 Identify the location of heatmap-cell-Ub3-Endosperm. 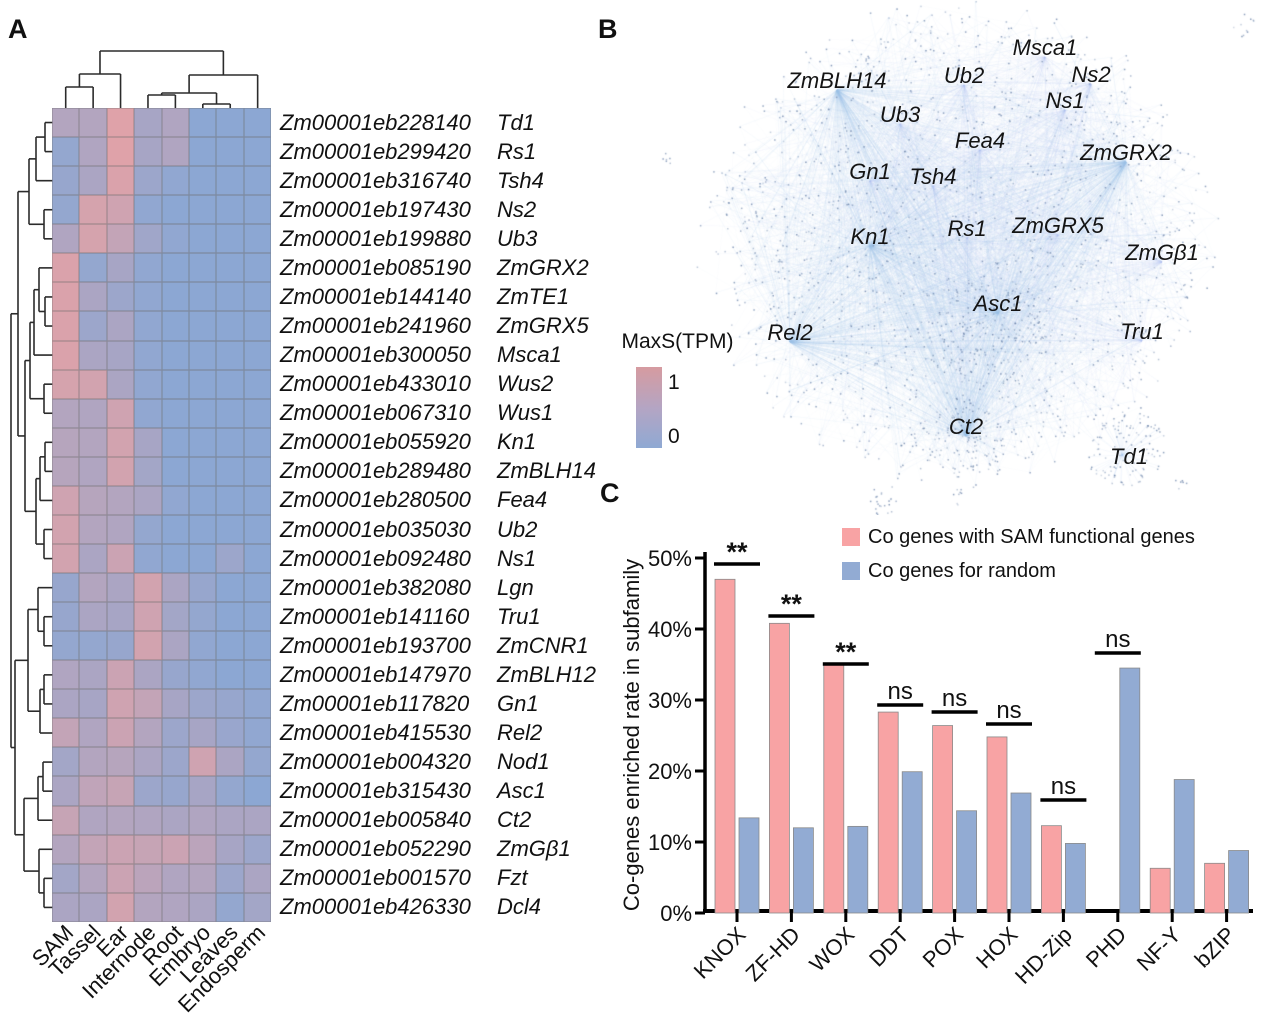
(257, 239).